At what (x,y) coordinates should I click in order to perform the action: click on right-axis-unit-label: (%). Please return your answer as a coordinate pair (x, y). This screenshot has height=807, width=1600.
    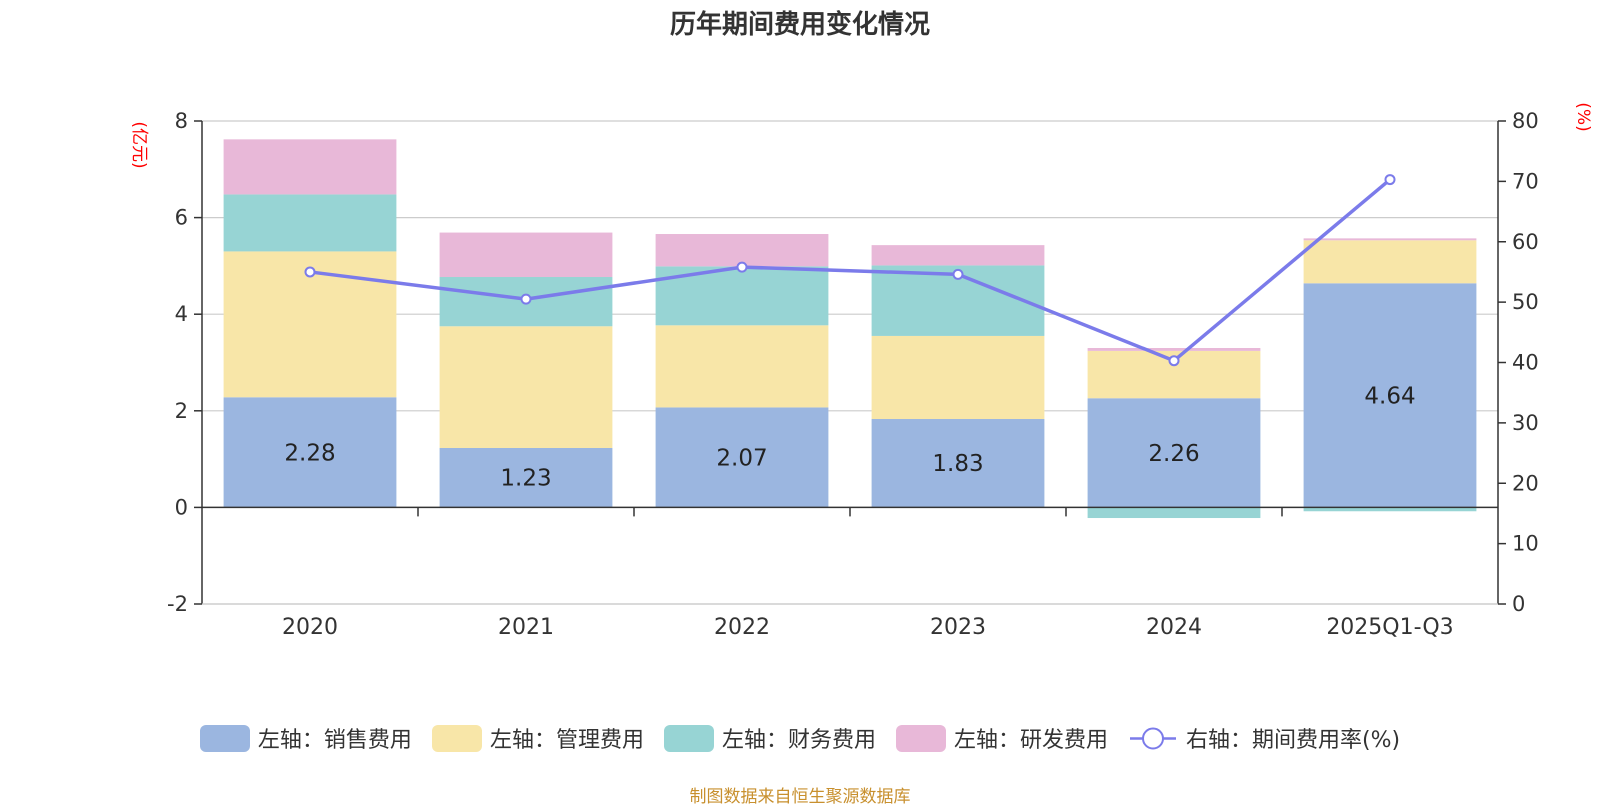
    Looking at the image, I should click on (1583, 116).